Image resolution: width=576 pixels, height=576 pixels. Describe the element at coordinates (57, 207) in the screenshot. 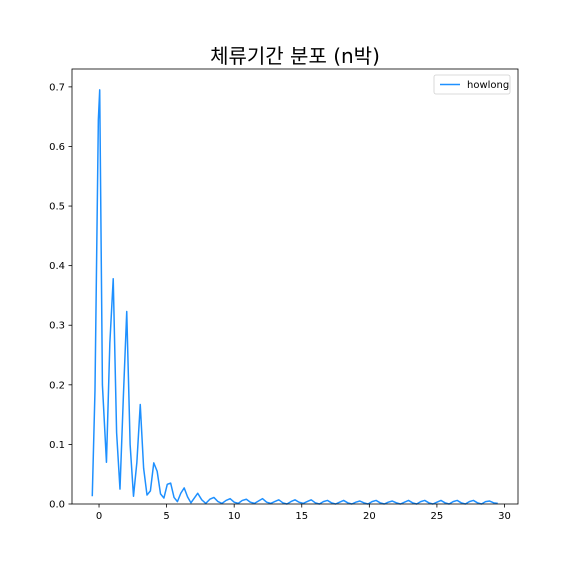

I see `y-tick-label: 0.5` at that location.